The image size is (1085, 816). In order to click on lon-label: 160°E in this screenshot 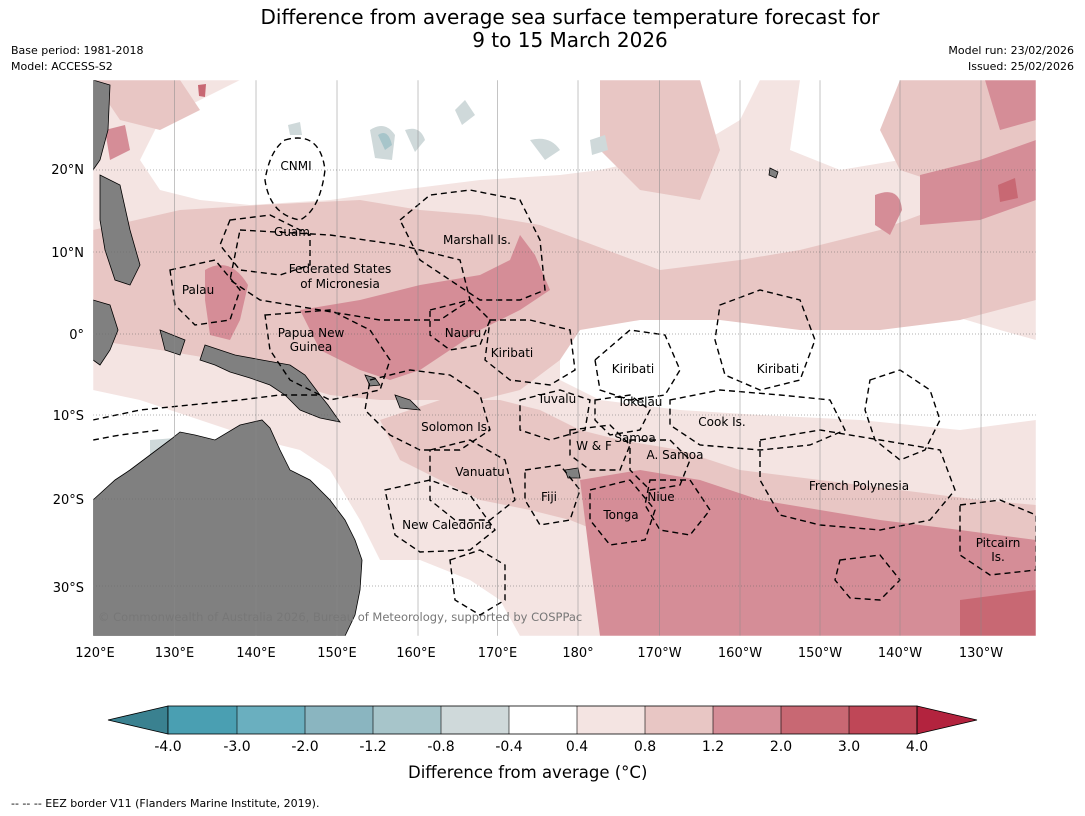, I will do `click(416, 653)`.